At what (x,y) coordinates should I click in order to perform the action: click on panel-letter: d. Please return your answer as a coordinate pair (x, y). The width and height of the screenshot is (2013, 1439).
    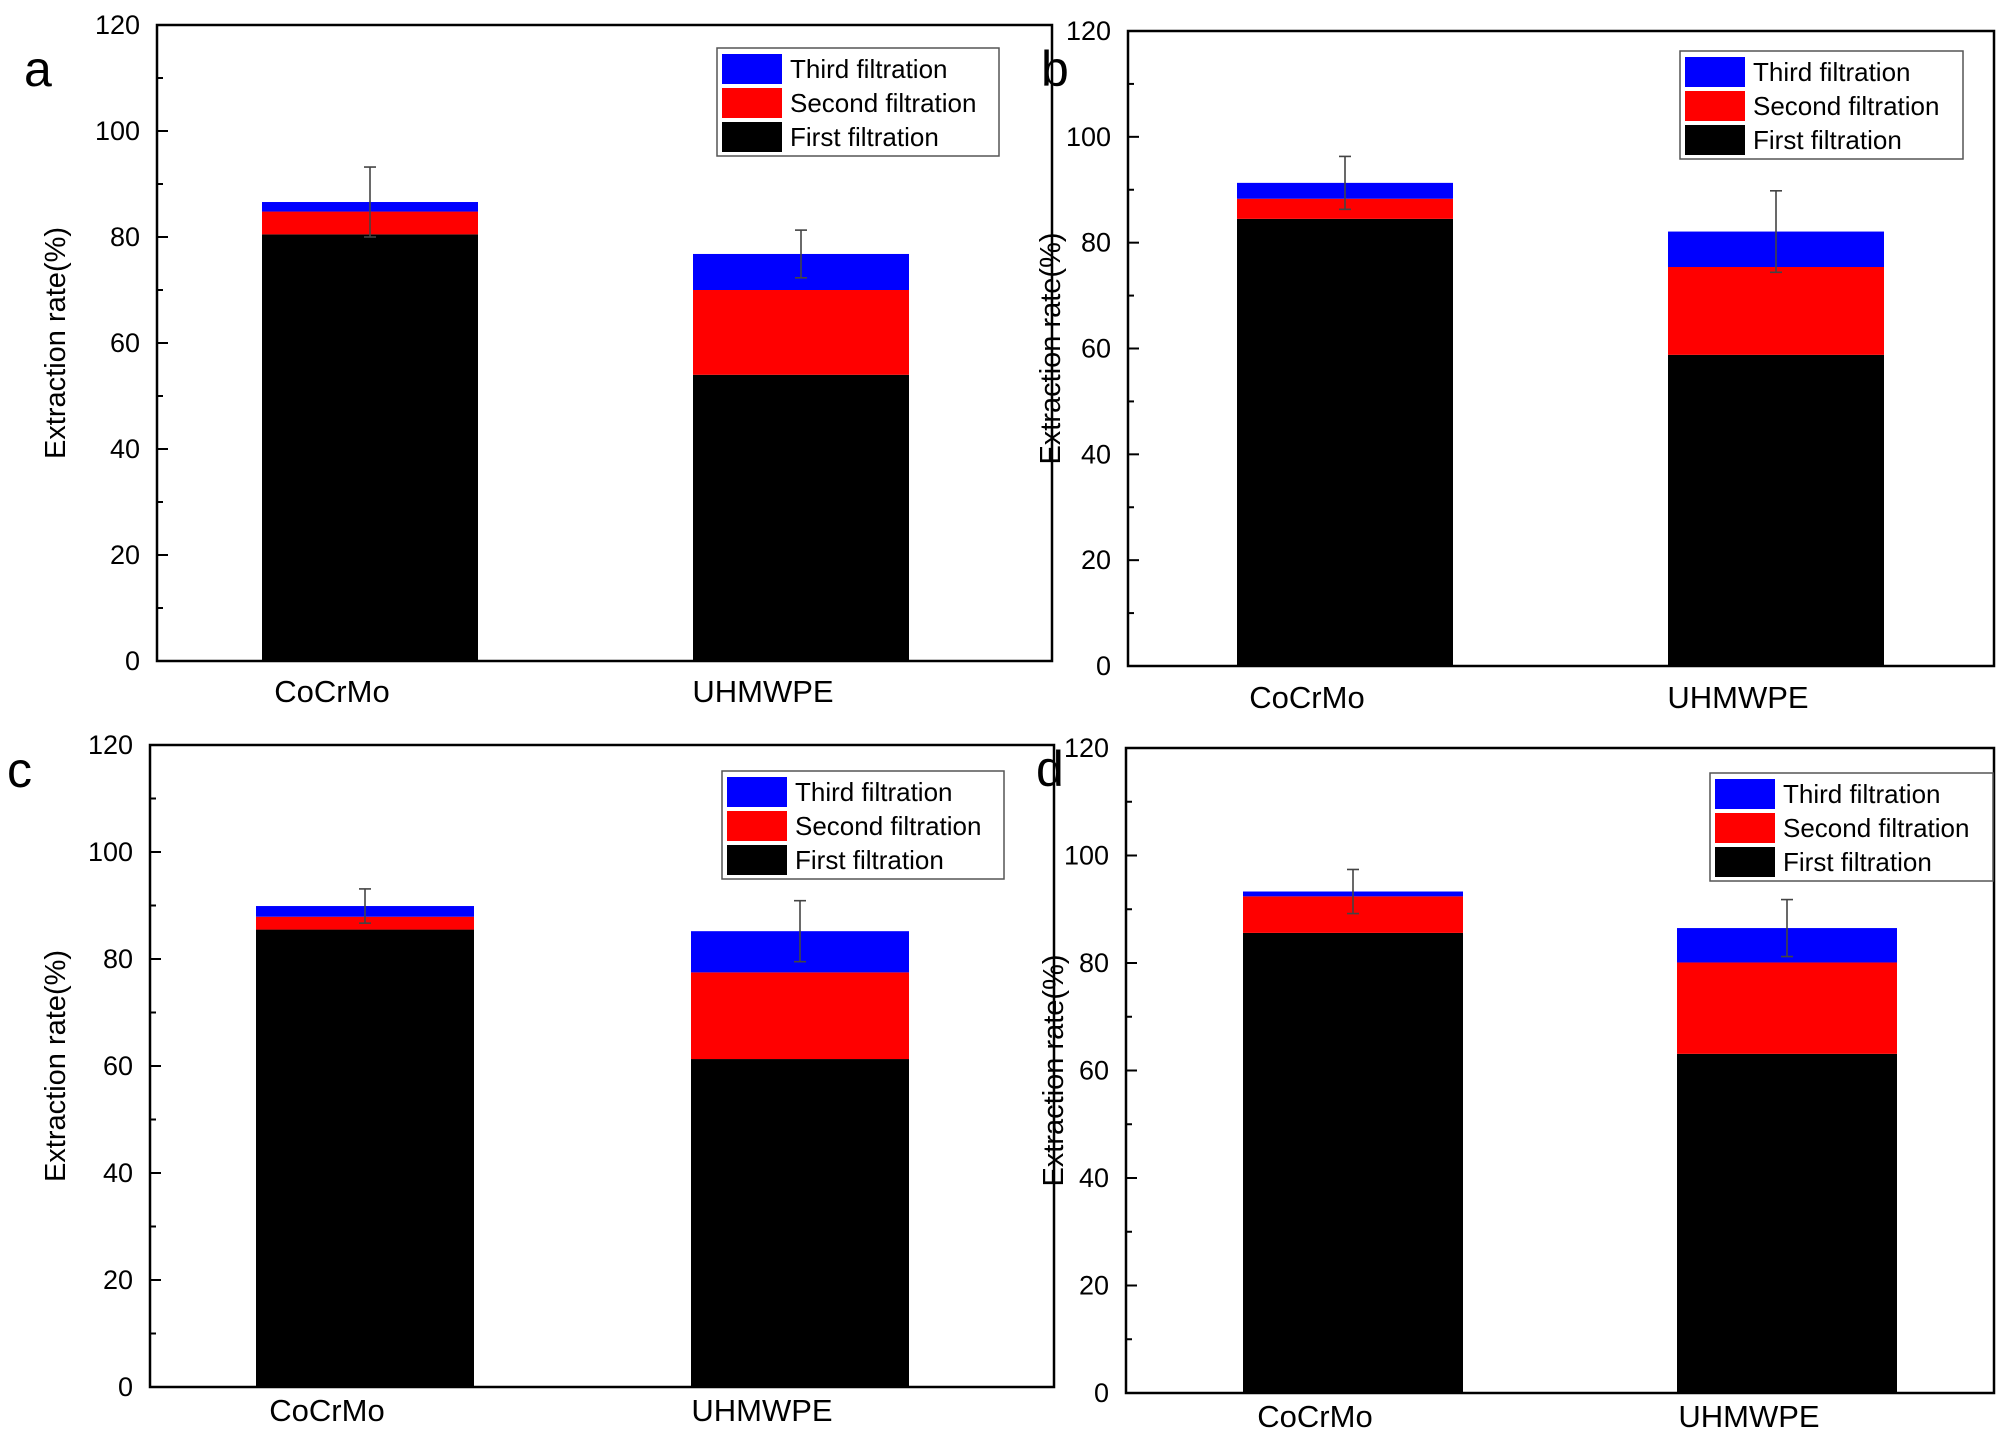
    Looking at the image, I should click on (1050, 769).